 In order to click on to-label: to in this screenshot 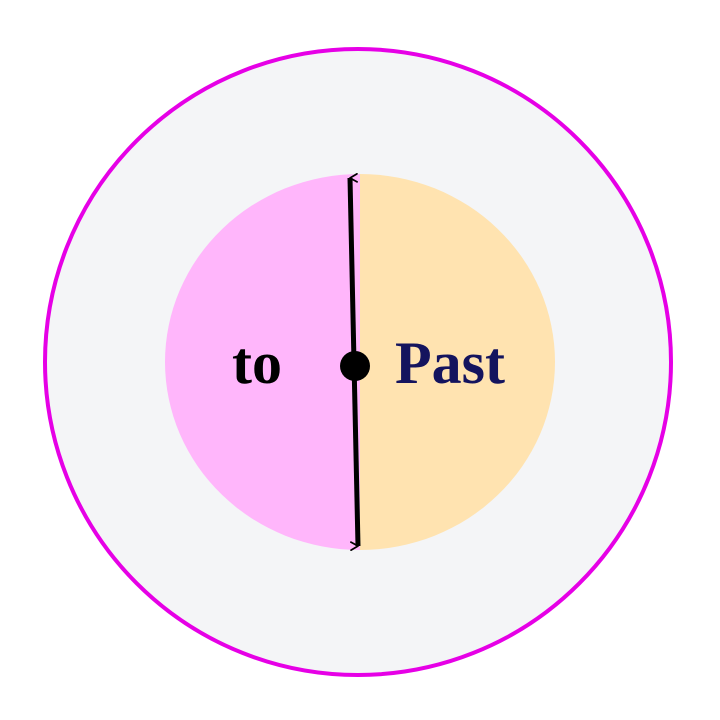, I will do `click(257, 363)`.